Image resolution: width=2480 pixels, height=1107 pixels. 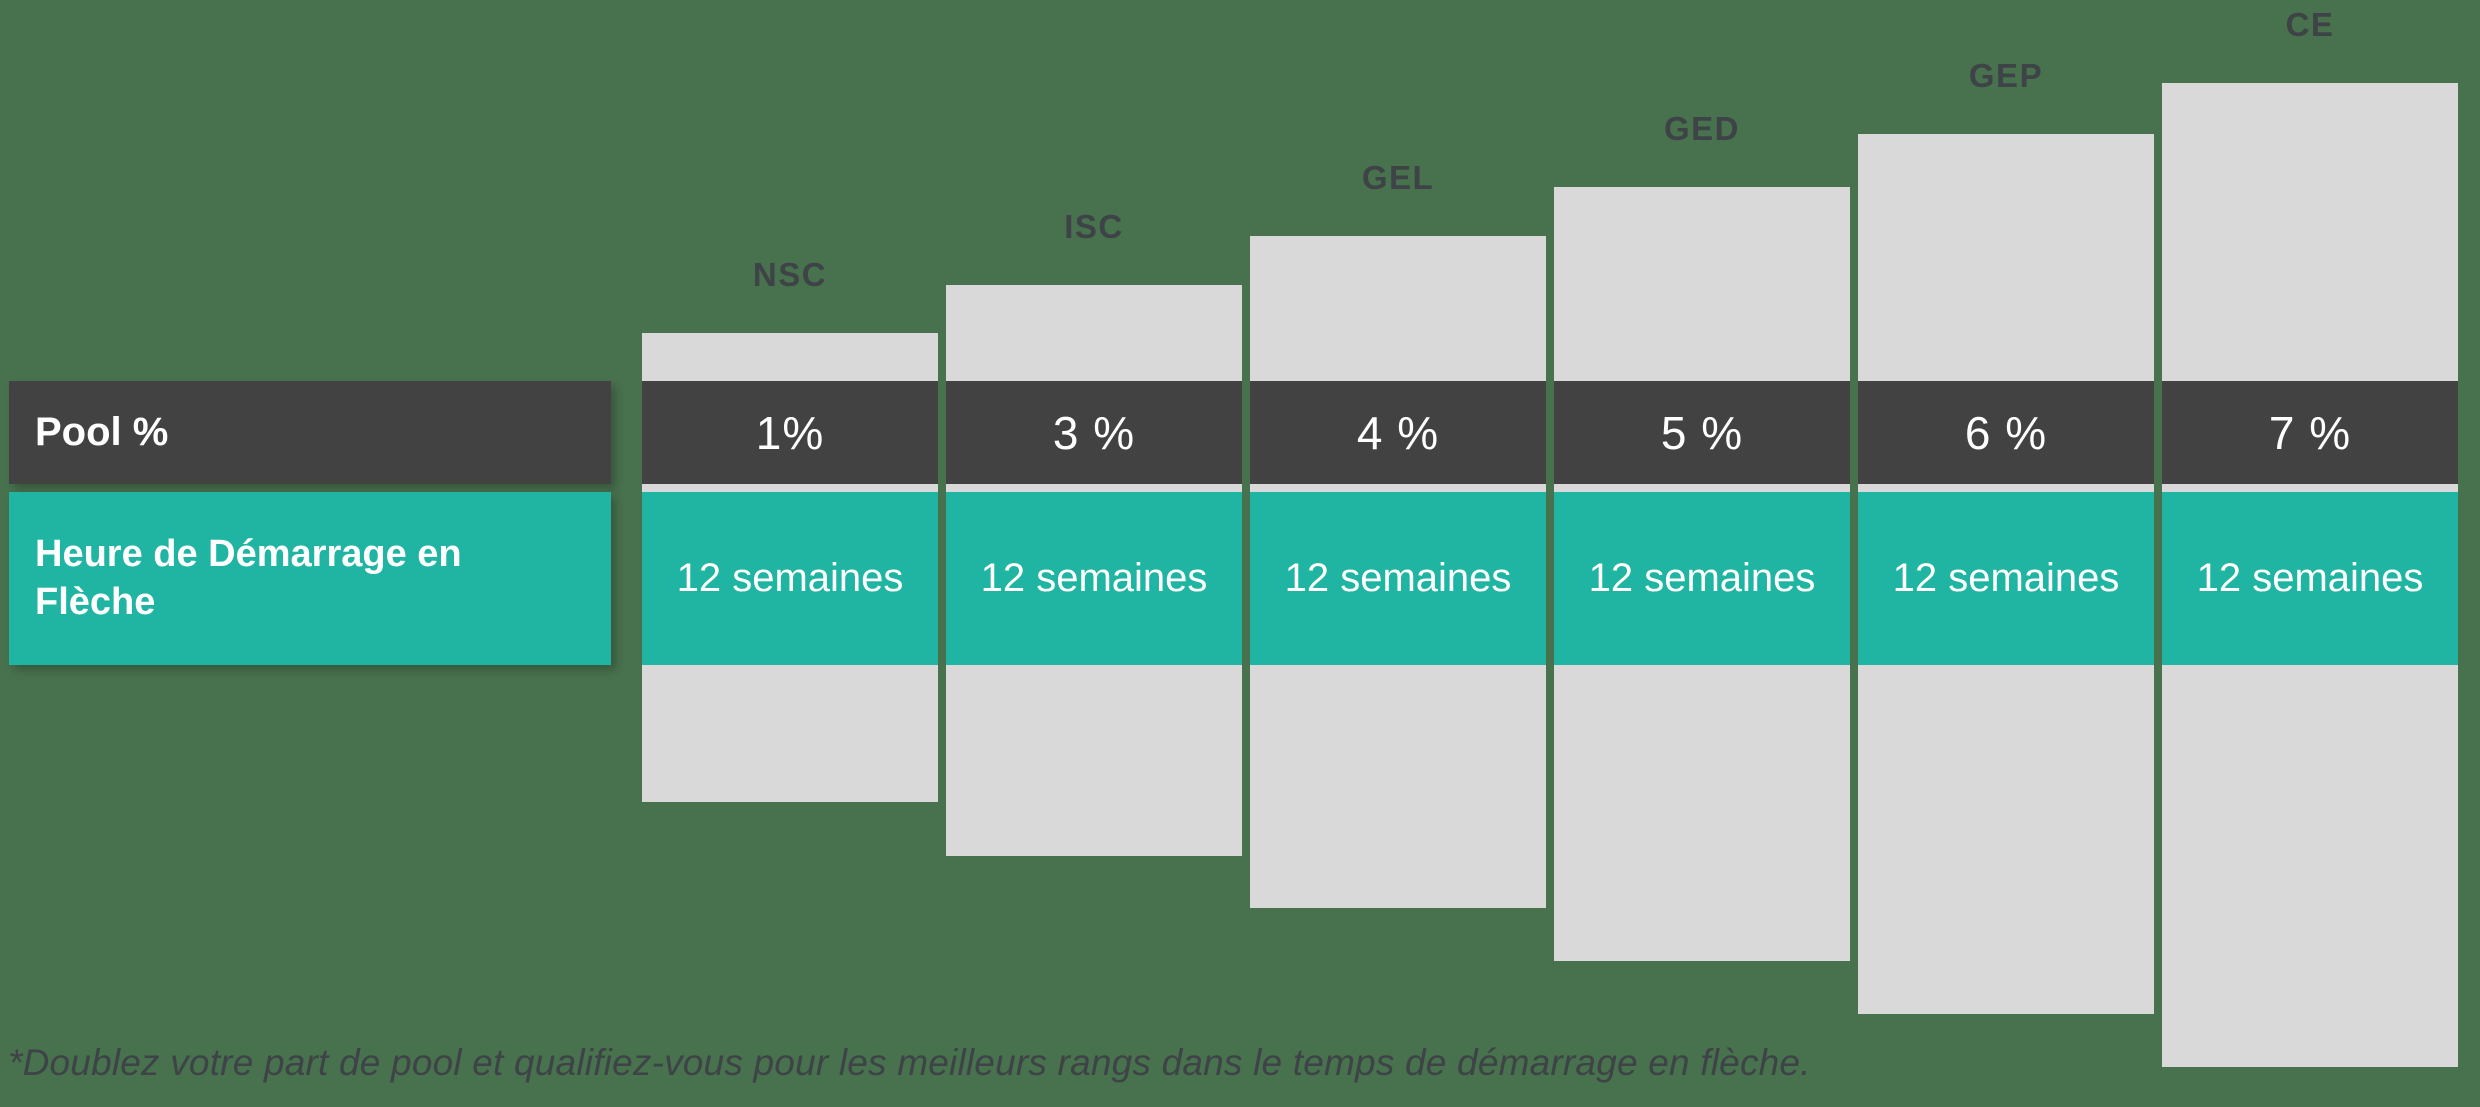 What do you see at coordinates (1702, 578) in the screenshot?
I see `sprint-value-ged: 12 semaines` at bounding box center [1702, 578].